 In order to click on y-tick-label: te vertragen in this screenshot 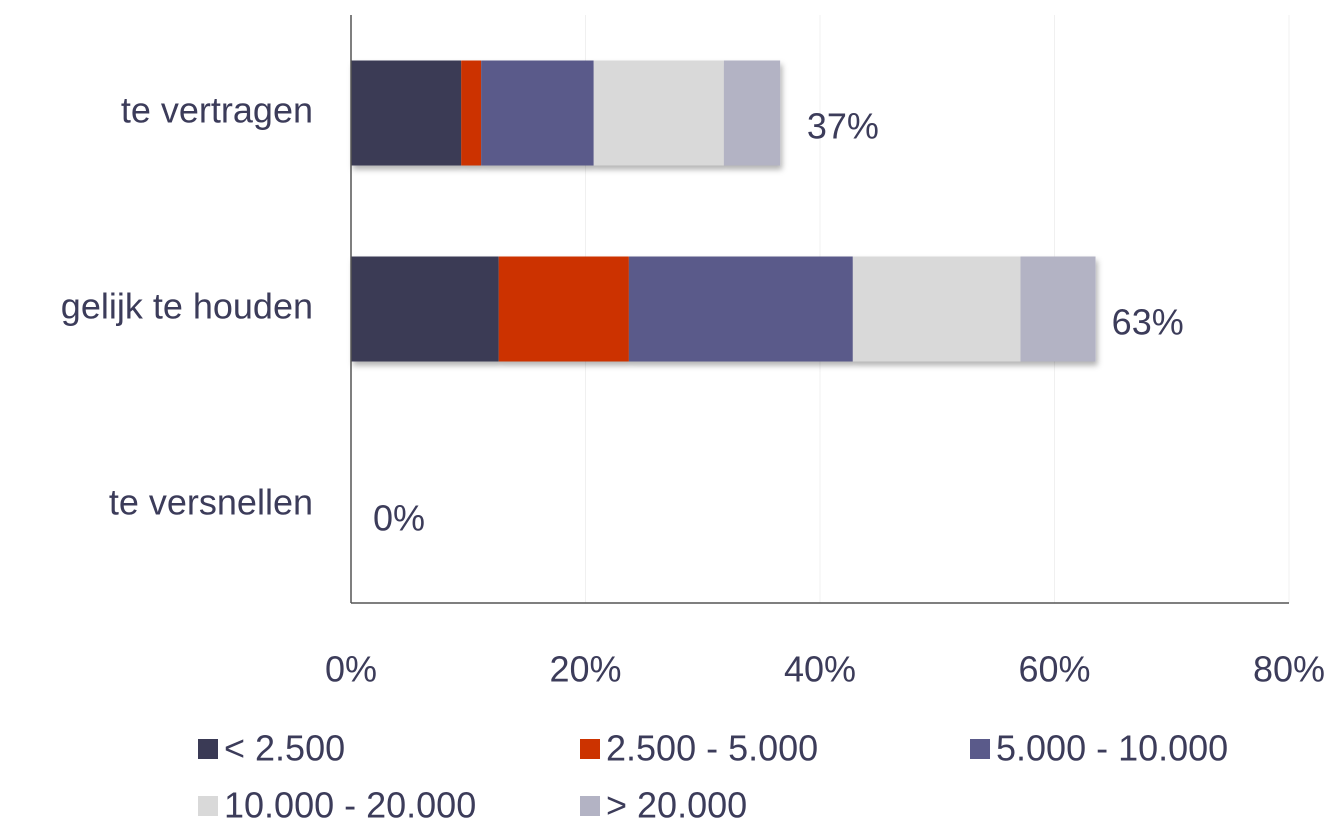, I will do `click(217, 110)`.